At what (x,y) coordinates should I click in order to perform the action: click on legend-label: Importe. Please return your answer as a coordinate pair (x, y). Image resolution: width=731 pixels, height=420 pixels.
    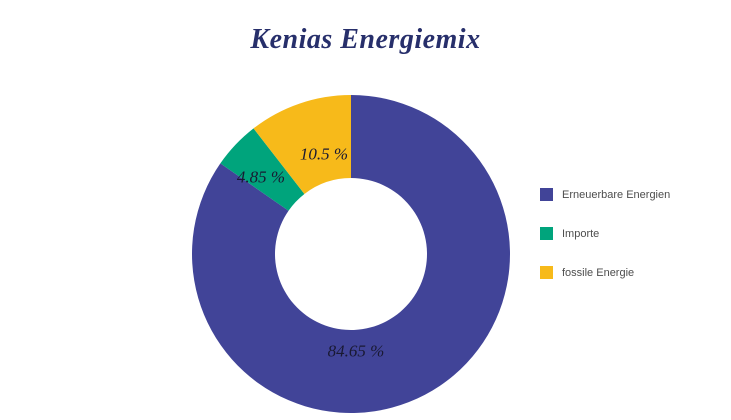
    Looking at the image, I should click on (581, 233).